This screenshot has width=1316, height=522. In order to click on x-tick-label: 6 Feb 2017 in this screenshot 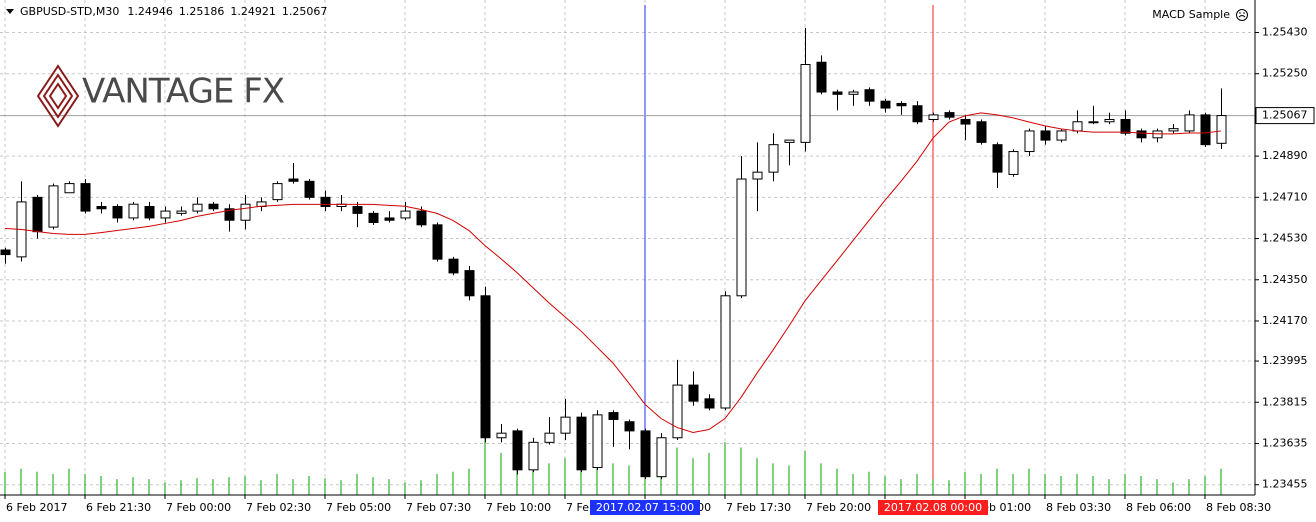, I will do `click(36, 507)`.